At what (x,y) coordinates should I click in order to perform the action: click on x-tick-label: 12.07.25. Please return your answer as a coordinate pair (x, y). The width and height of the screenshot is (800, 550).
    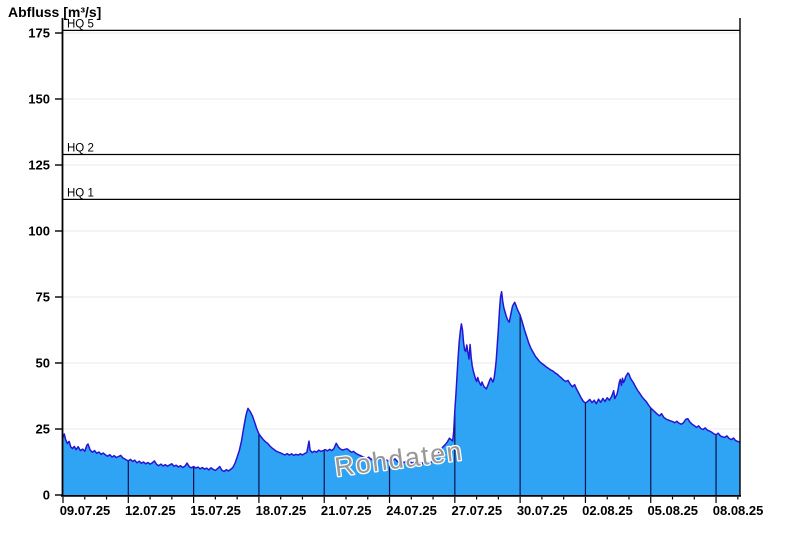
    Looking at the image, I should click on (150, 510).